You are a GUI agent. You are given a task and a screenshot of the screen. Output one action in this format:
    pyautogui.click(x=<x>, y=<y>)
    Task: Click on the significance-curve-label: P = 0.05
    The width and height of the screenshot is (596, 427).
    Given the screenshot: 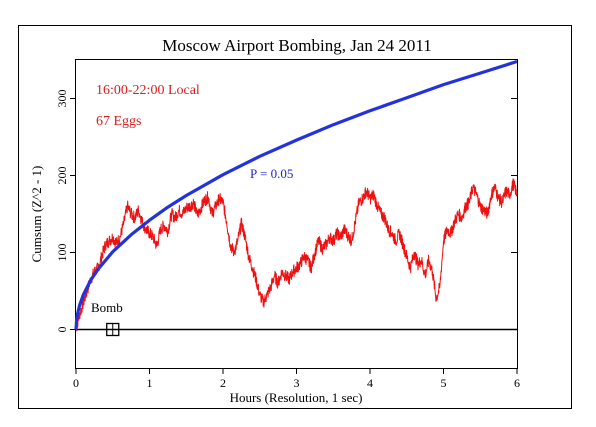 What is the action you would take?
    pyautogui.click(x=271, y=173)
    